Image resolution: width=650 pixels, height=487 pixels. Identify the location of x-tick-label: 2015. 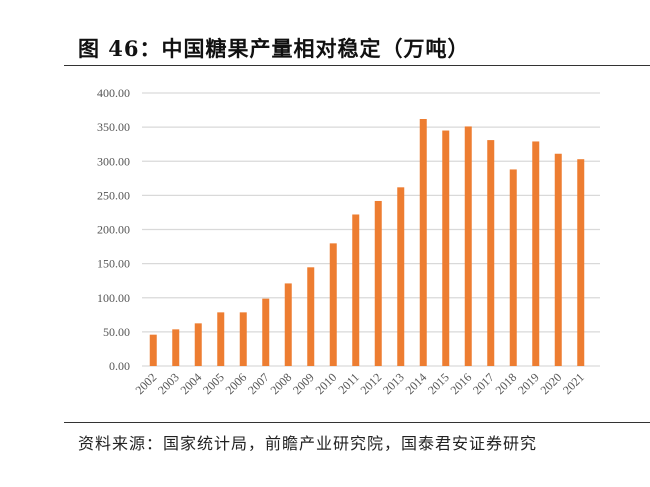
(438, 383).